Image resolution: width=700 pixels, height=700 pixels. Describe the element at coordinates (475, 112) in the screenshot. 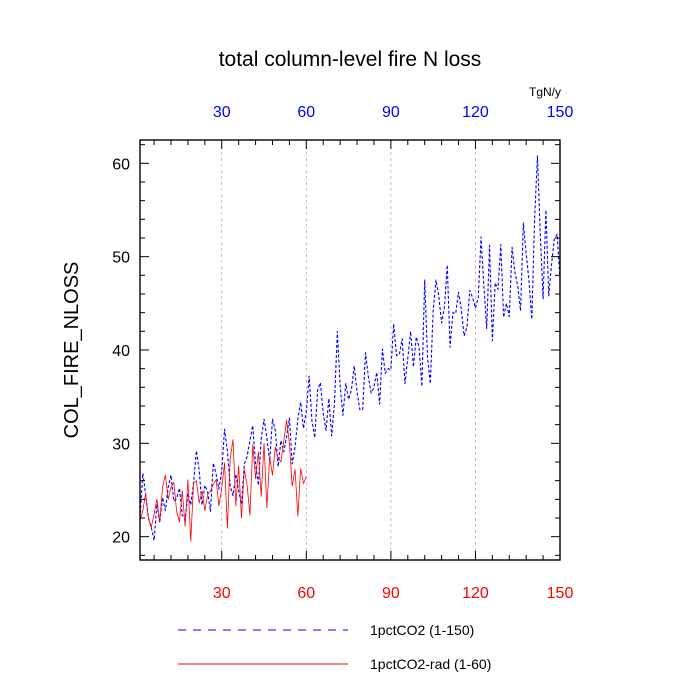

I see `x-tick-label-top-120: 120` at that location.